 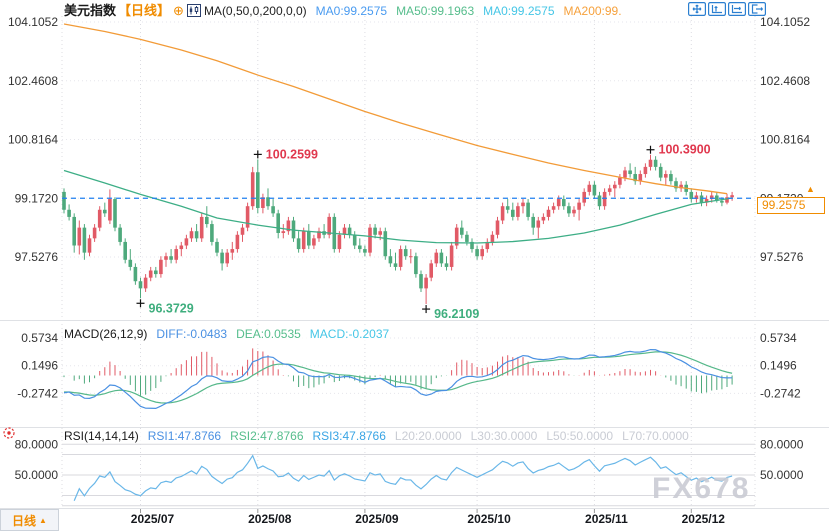 What do you see at coordinates (606, 519) in the screenshot?
I see `date-label: 2025/11` at bounding box center [606, 519].